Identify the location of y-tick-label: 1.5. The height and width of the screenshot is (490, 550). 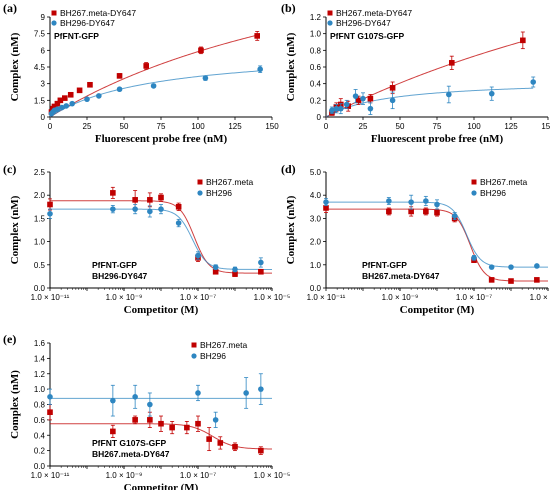
(40, 100).